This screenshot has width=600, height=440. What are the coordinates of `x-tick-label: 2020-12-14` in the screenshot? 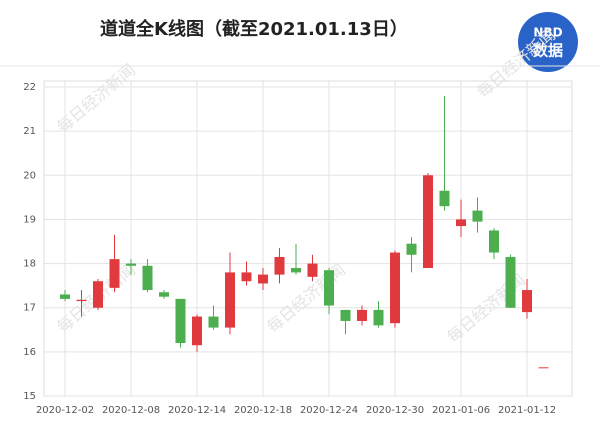 It's located at (197, 410).